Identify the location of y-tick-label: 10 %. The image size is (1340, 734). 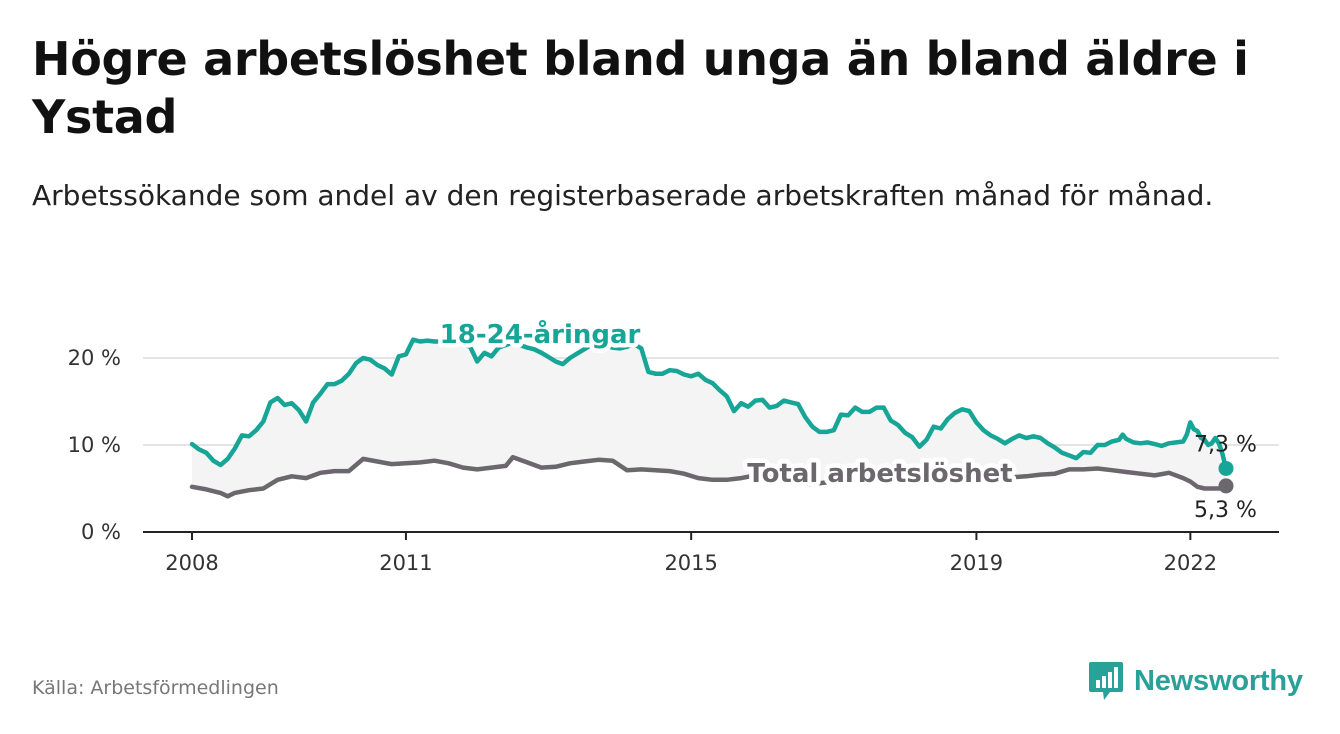
(94, 445).